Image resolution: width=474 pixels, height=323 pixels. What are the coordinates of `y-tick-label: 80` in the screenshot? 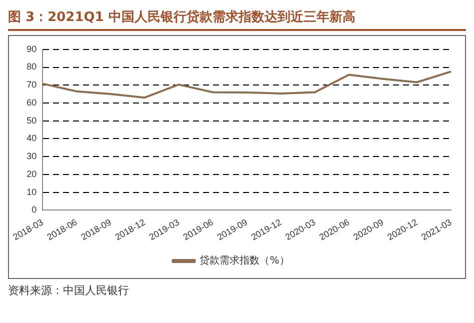 It's located at (31, 67).